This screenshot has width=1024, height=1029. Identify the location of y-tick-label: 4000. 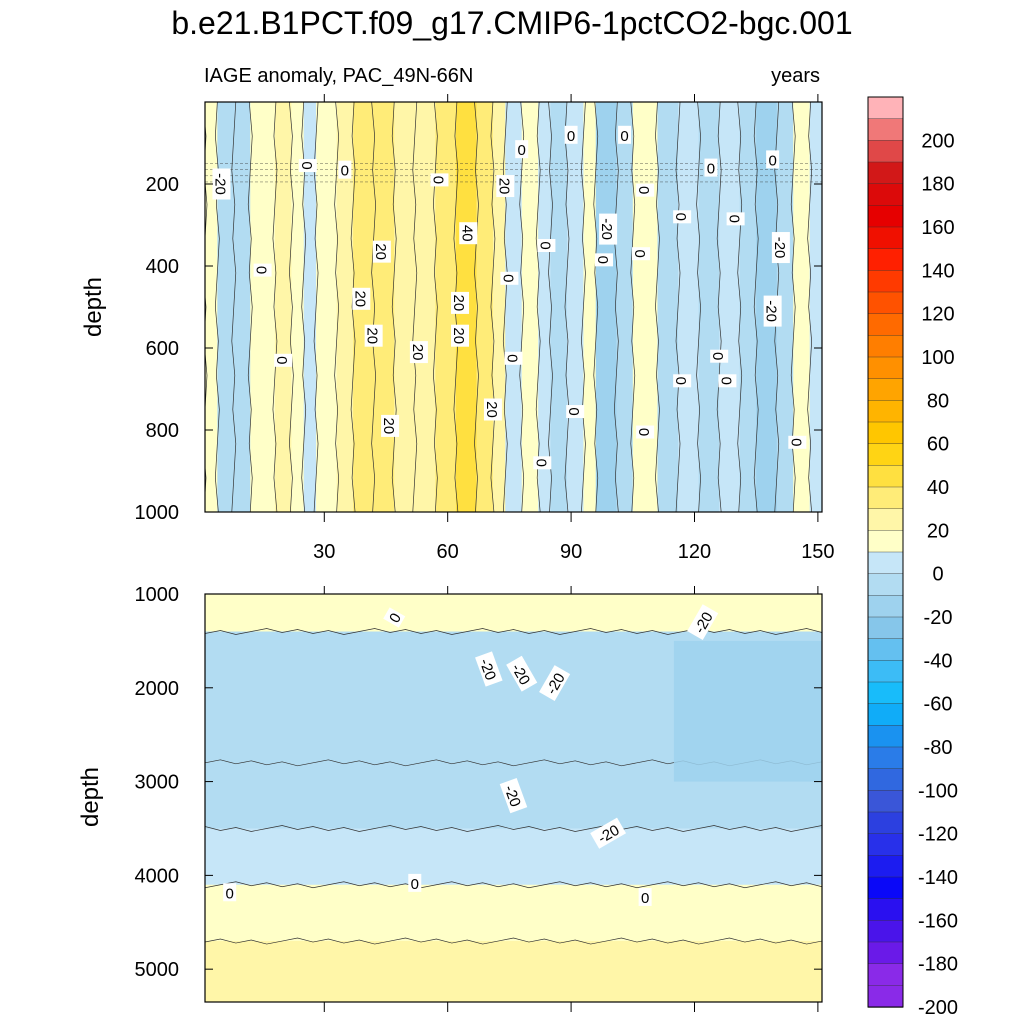
(157, 876).